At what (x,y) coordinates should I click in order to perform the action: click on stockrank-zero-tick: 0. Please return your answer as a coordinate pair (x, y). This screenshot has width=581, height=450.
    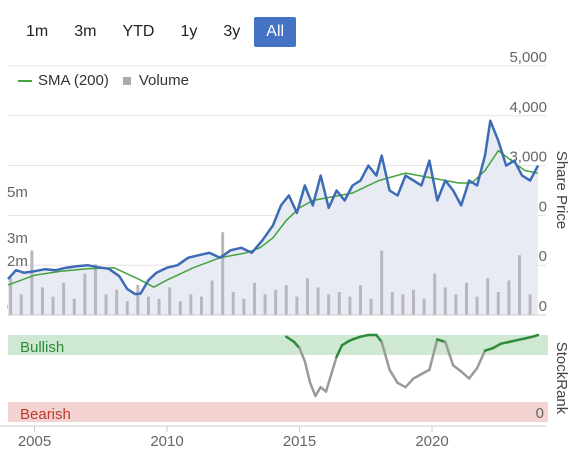
    Looking at the image, I should click on (540, 413).